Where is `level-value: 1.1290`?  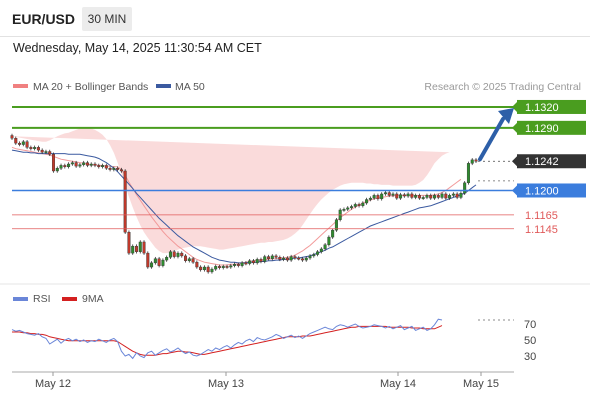
level-value: 1.1290 is located at coordinates (542, 129).